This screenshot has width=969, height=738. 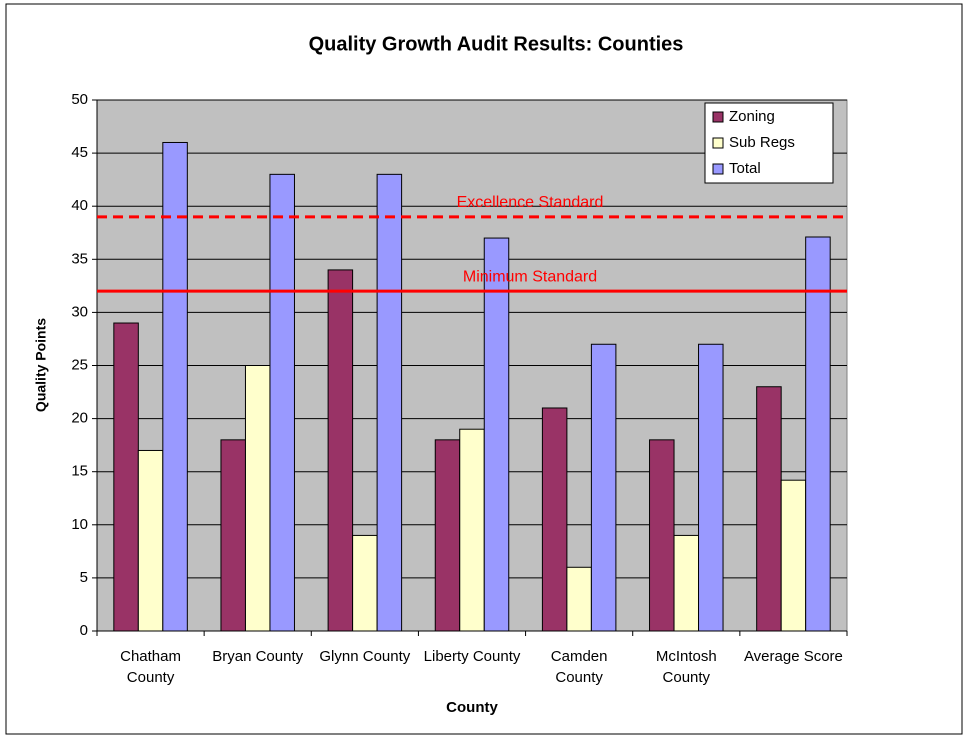 What do you see at coordinates (365, 656) in the screenshot?
I see `x-tick-label: Glynn County` at bounding box center [365, 656].